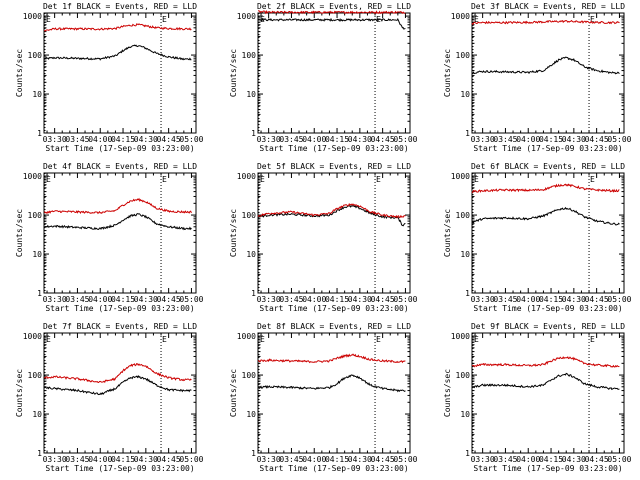 The height and width of the screenshot is (480, 640). What do you see at coordinates (548, 6) in the screenshot?
I see `panel-title: Det 3f BLACK = Events, RED = LLD` at bounding box center [548, 6].